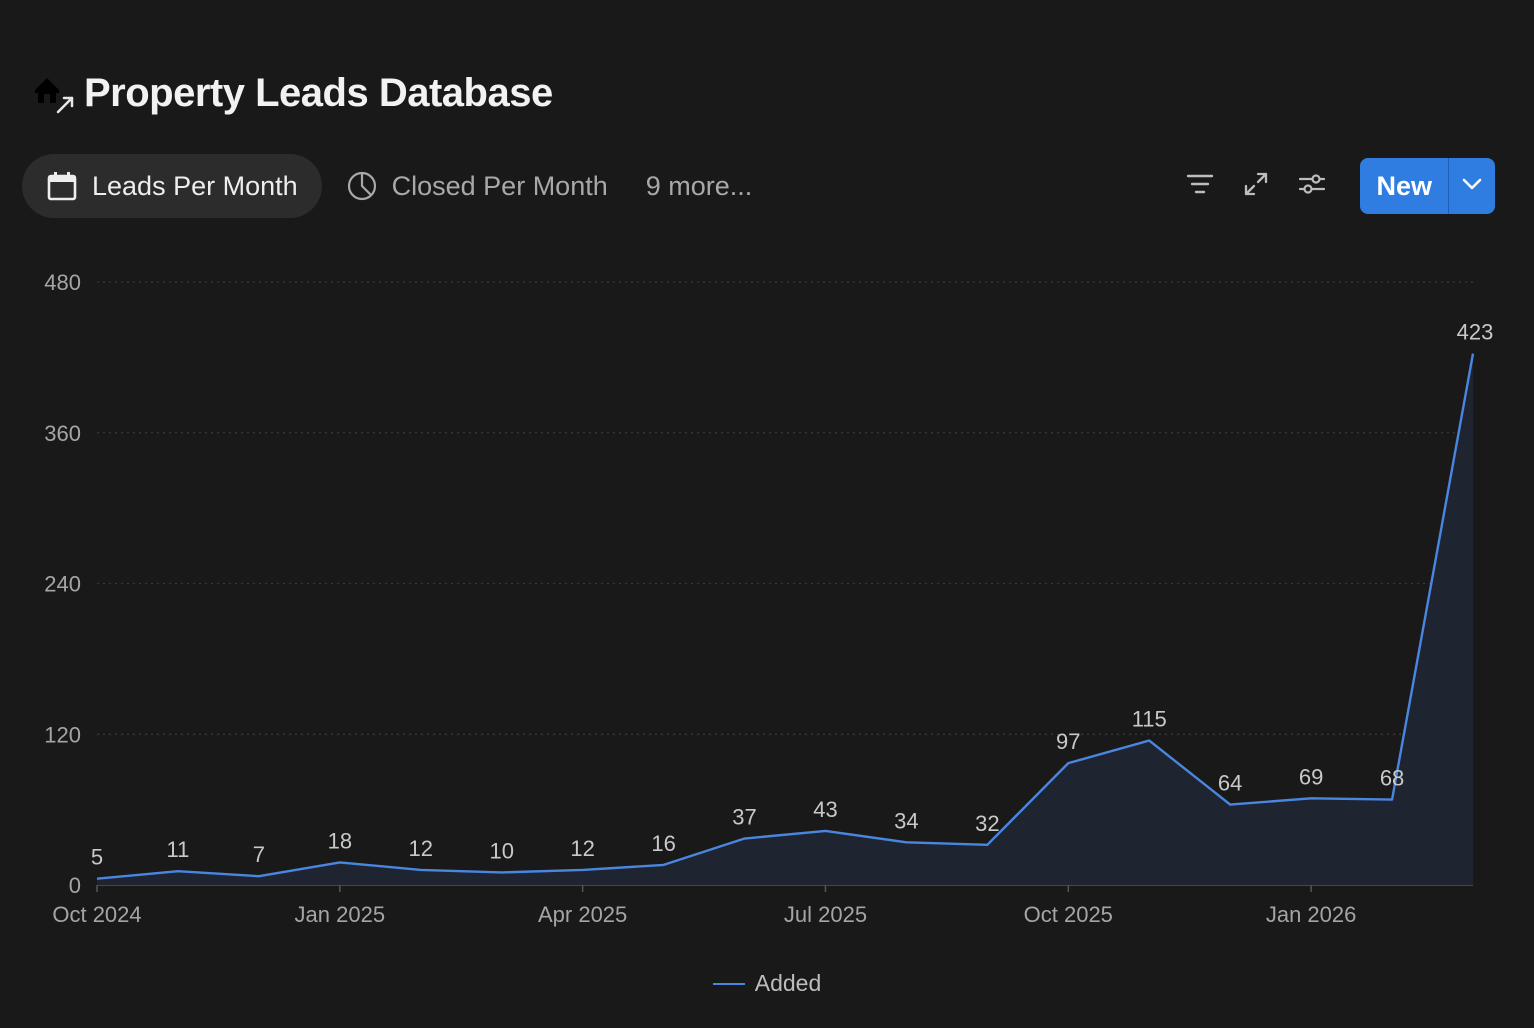  What do you see at coordinates (1448, 186) in the screenshot?
I see `new-divider` at bounding box center [1448, 186].